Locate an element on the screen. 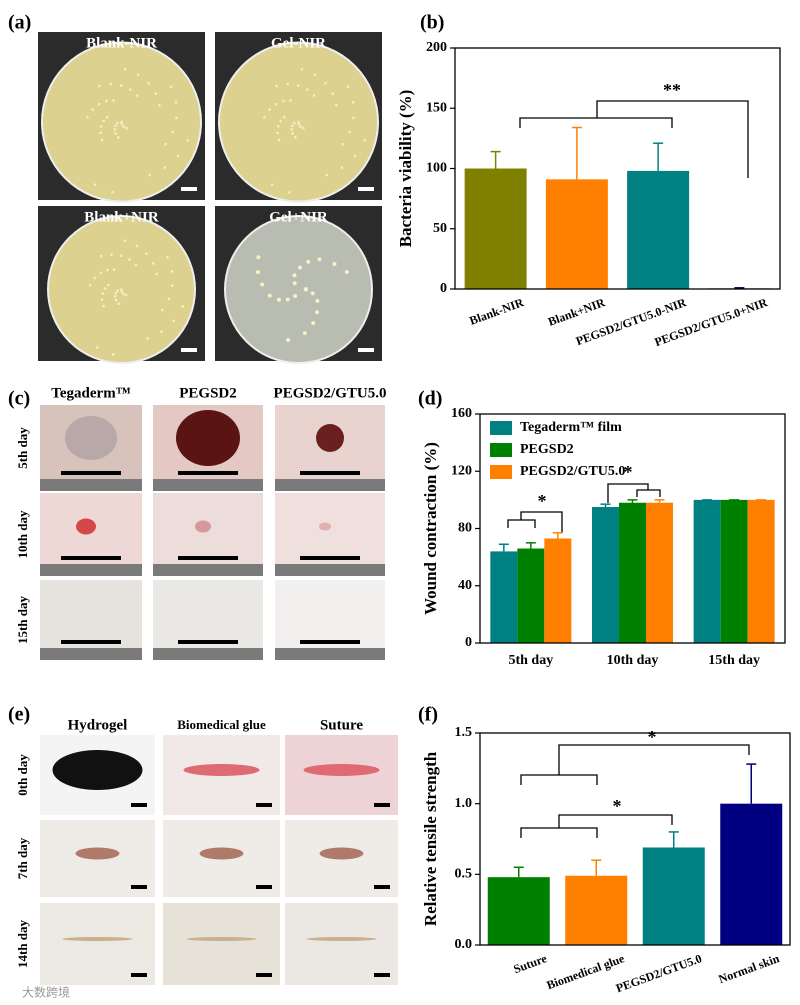  x-tick-label: 15th day is located at coordinates (734, 660).